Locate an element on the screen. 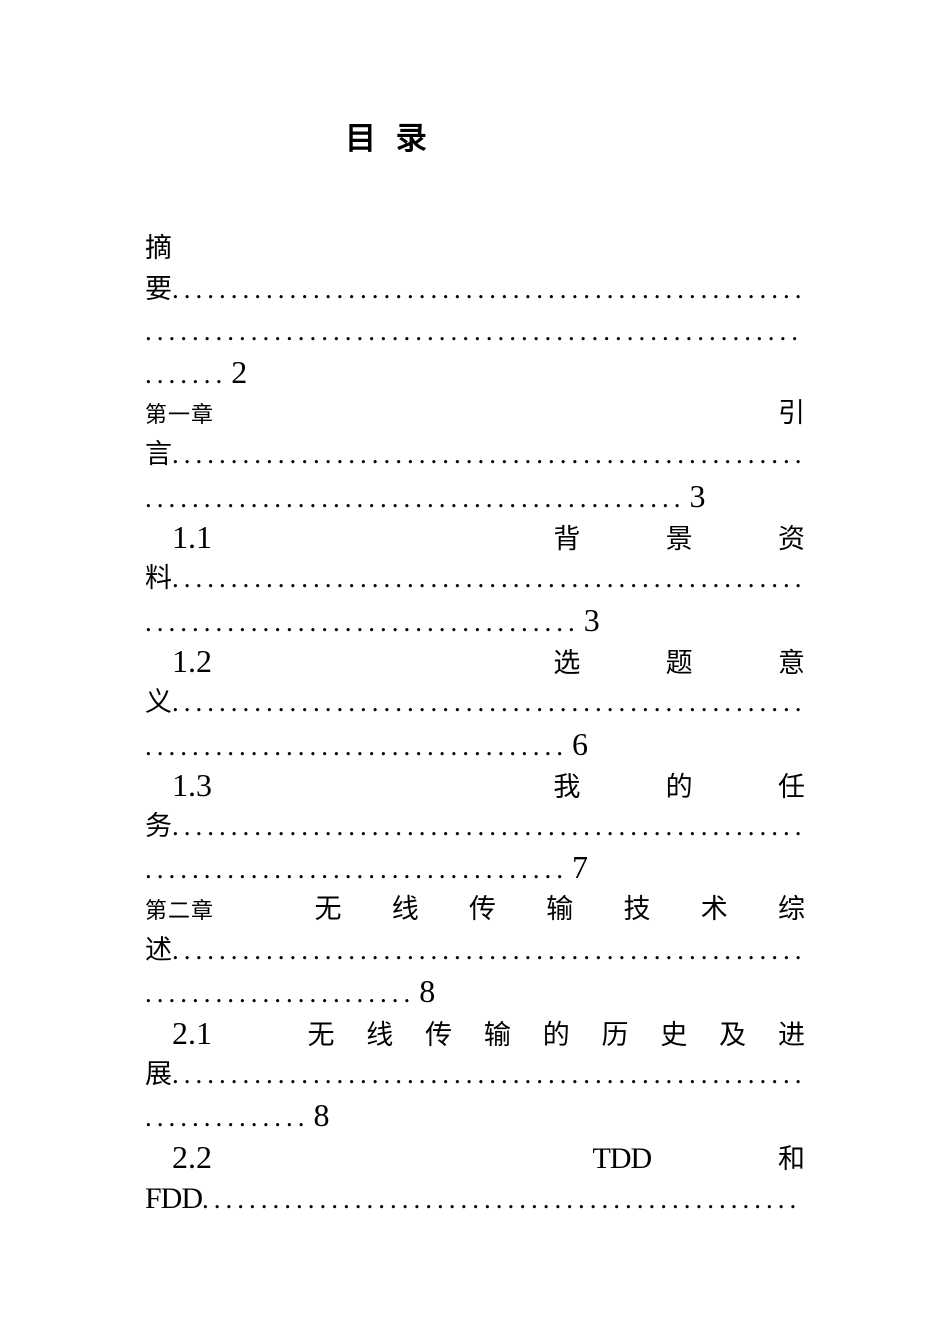  toc-line-1-2-head: 1.2 选 题 意 is located at coordinates (475, 661).